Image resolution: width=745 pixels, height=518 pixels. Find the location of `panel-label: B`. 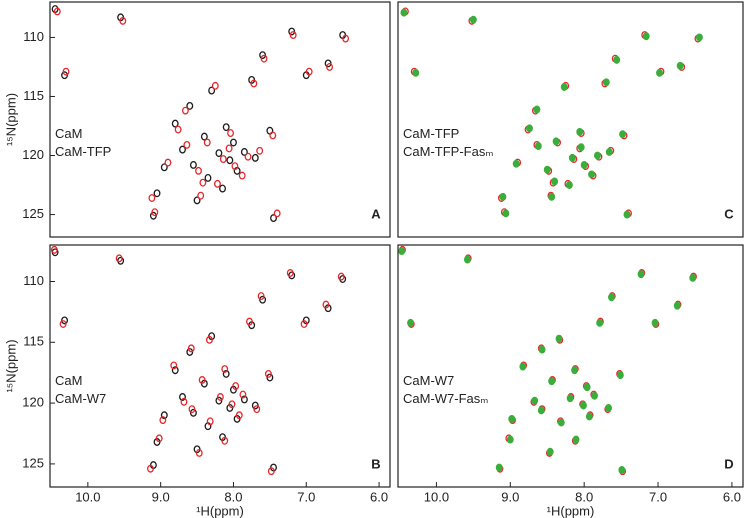

panel-label: B is located at coordinates (375, 463).